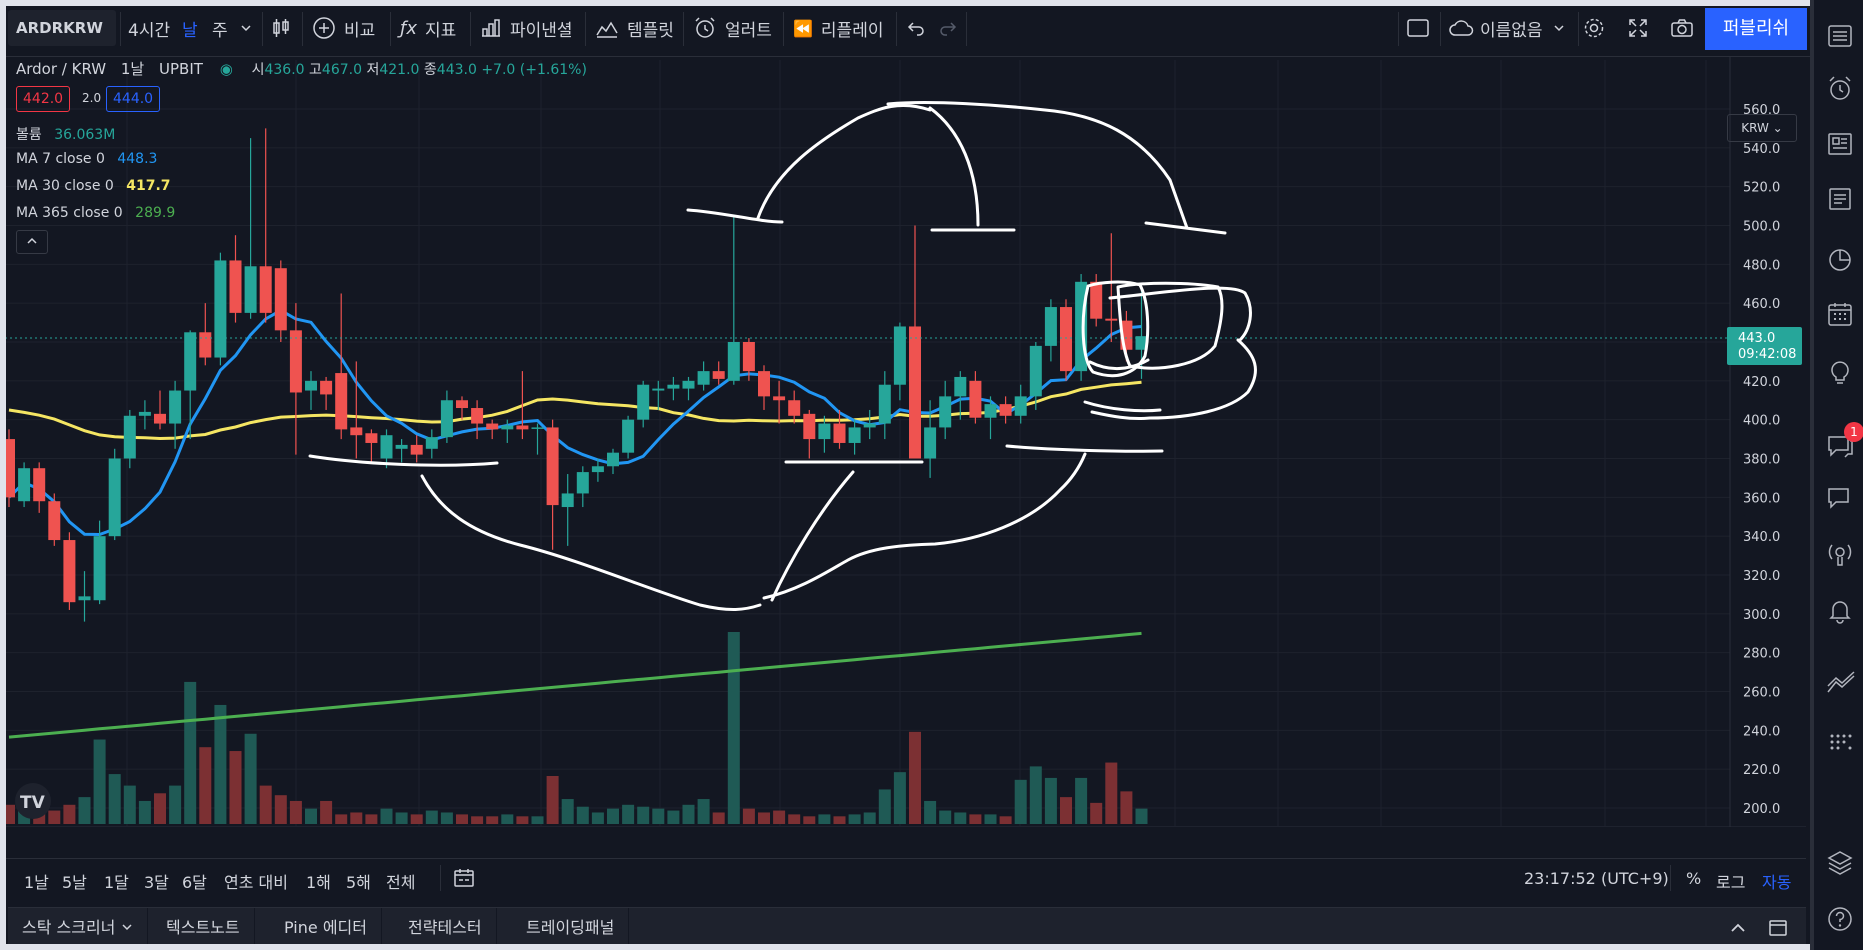  What do you see at coordinates (1761, 654) in the screenshot?
I see `price-tick-label: 280.0` at bounding box center [1761, 654].